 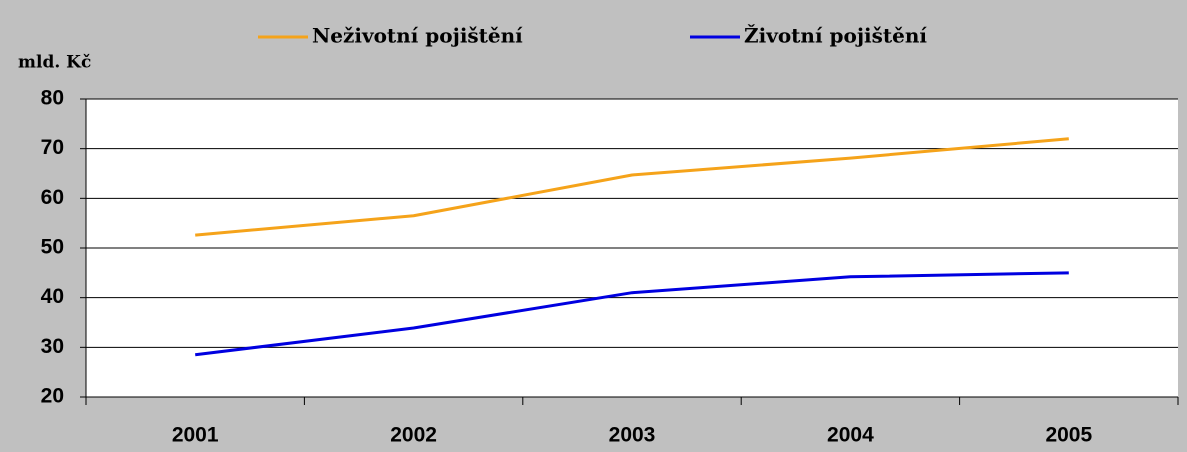 What do you see at coordinates (850, 435) in the screenshot?
I see `x-tick-label: 2004` at bounding box center [850, 435].